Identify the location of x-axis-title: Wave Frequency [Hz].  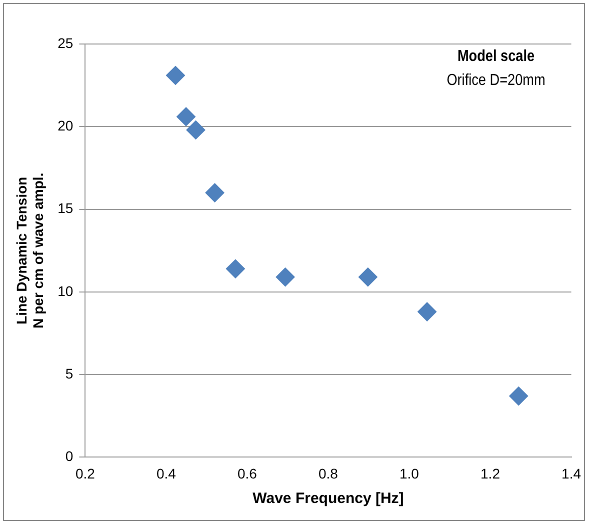
(328, 499).